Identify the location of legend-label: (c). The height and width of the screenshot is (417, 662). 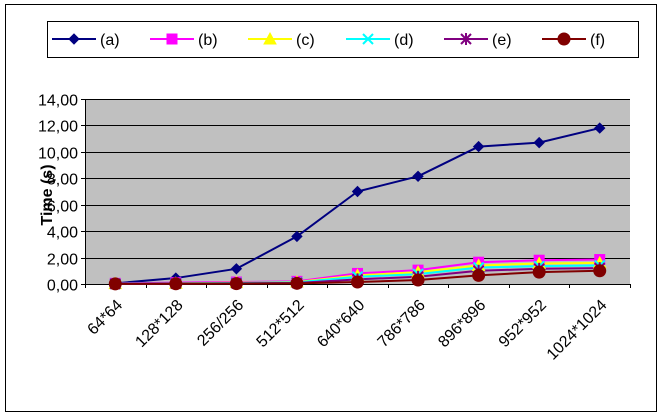
(305, 40).